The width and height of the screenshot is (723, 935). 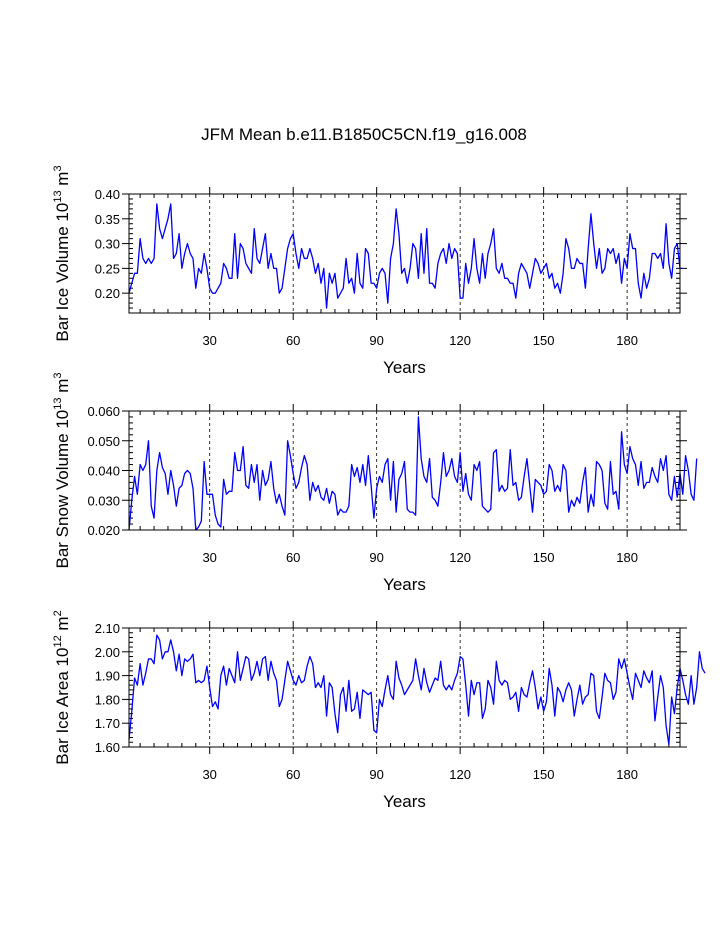 I want to click on y-tick-label: 2.10, so click(x=107, y=628).